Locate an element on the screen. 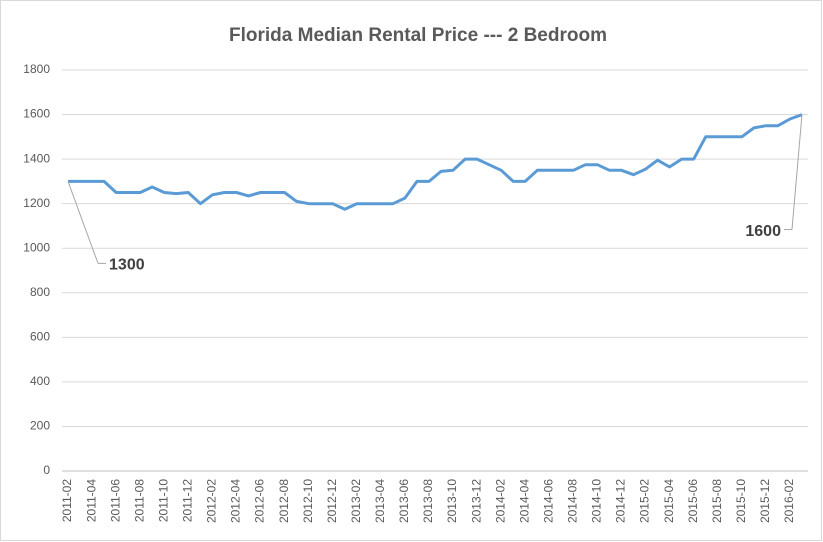 The height and width of the screenshot is (542, 823). y-tick-label: 0 is located at coordinates (46, 470).